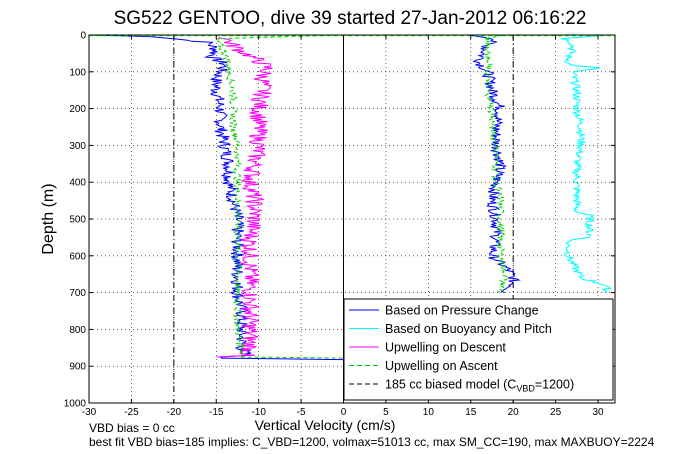  Describe the element at coordinates (77, 146) in the screenshot. I see `y-tick-label-3: 300` at that location.